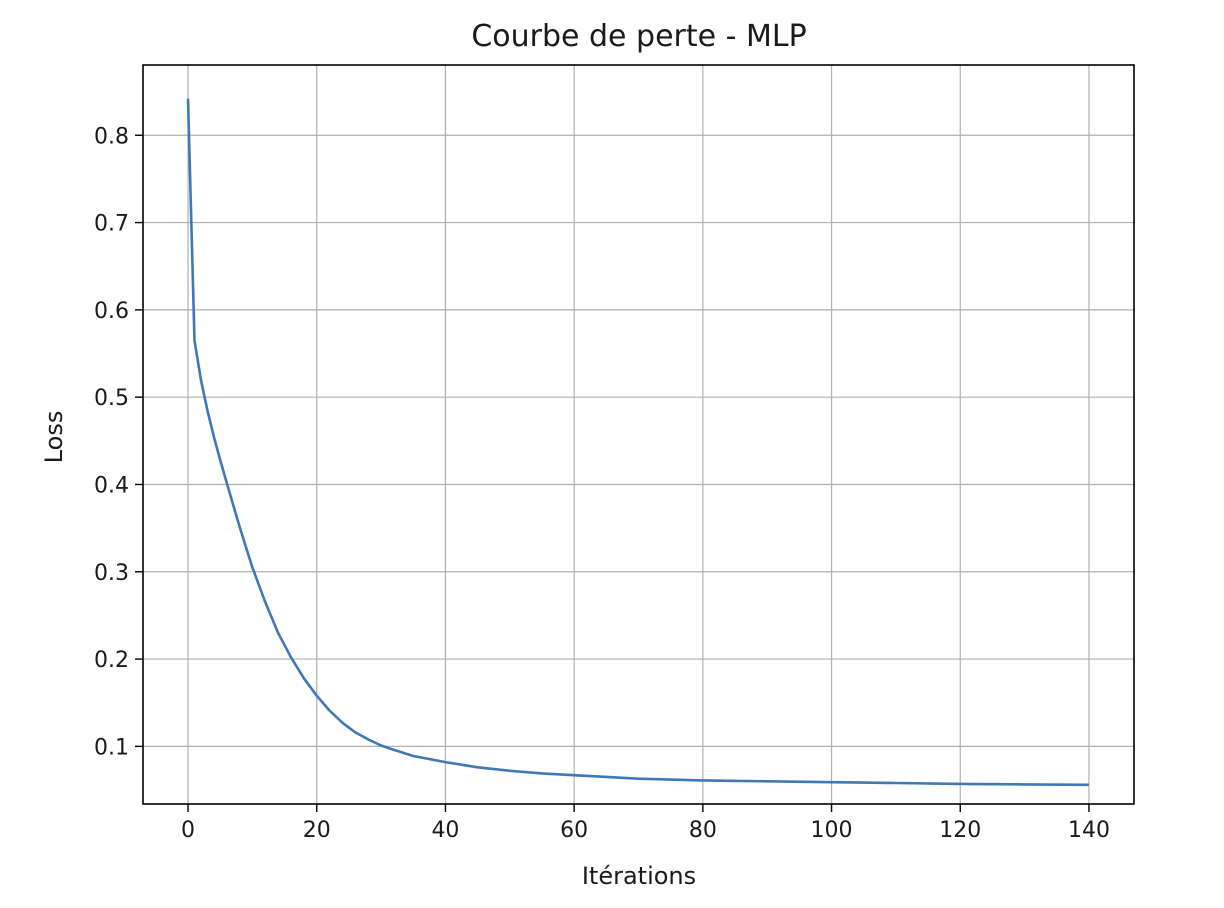 The width and height of the screenshot is (1224, 908). I want to click on x-tick-label: 140, so click(1089, 830).